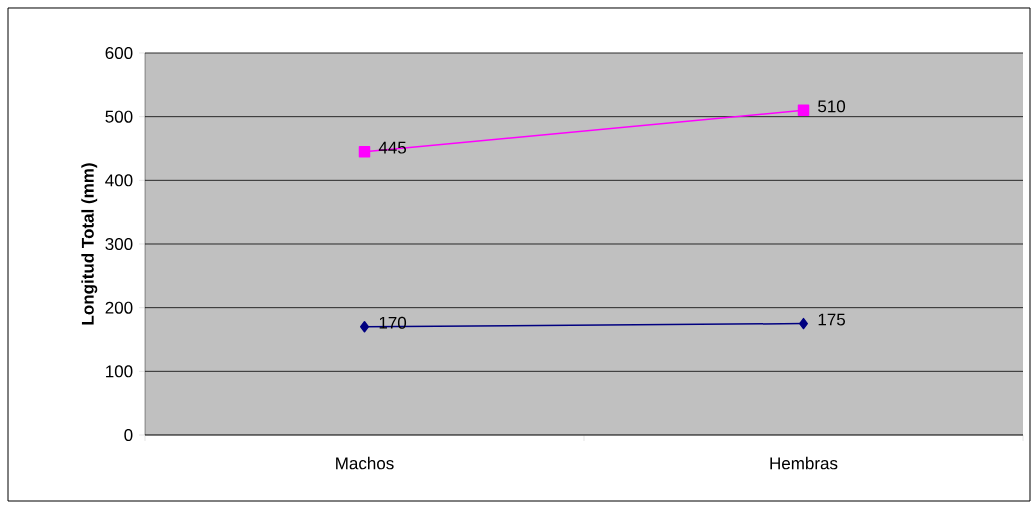 This screenshot has height=509, width=1036. I want to click on data-label: 510, so click(832, 106).